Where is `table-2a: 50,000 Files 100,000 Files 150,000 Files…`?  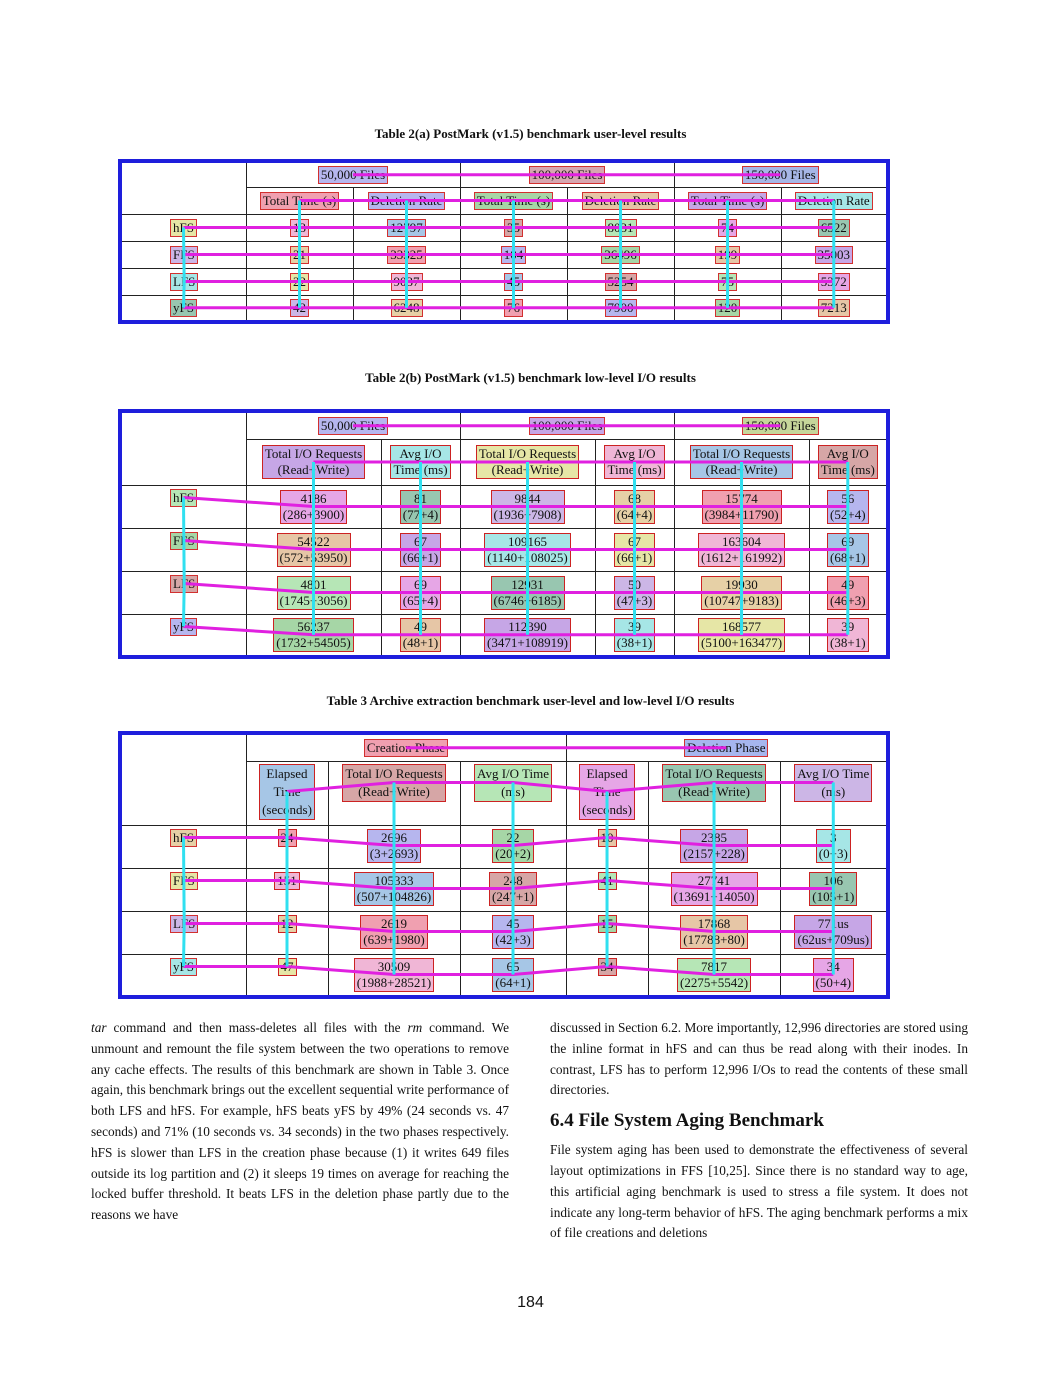 table-2a: 50,000 Files 100,000 Files 150,000 Files… is located at coordinates (504, 241).